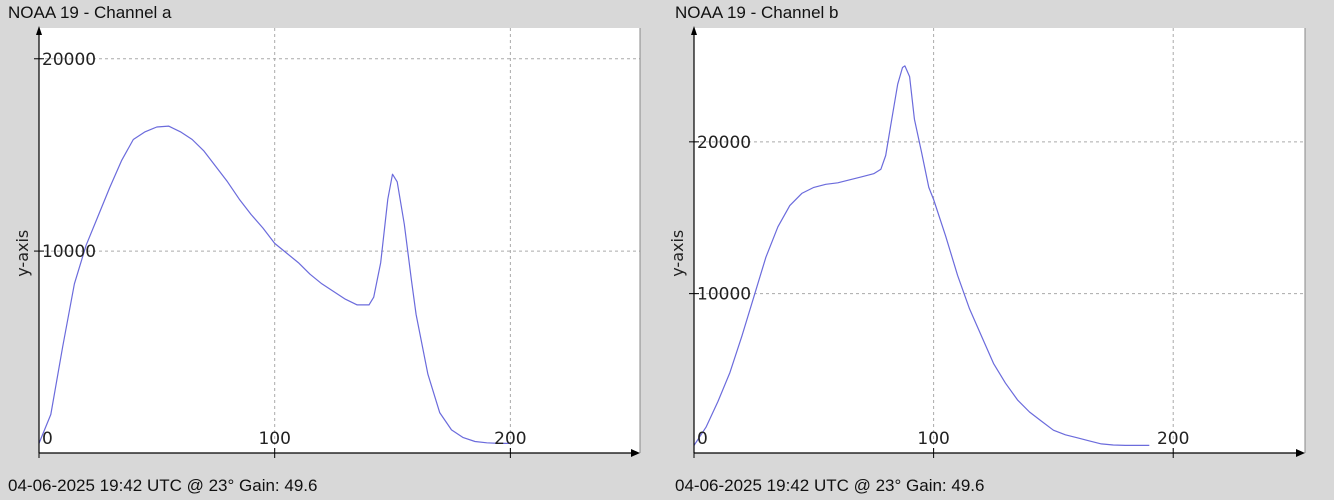 The height and width of the screenshot is (500, 1334). Describe the element at coordinates (757, 12) in the screenshot. I see `channel-b-title: NOAA 19 - Channel b` at that location.